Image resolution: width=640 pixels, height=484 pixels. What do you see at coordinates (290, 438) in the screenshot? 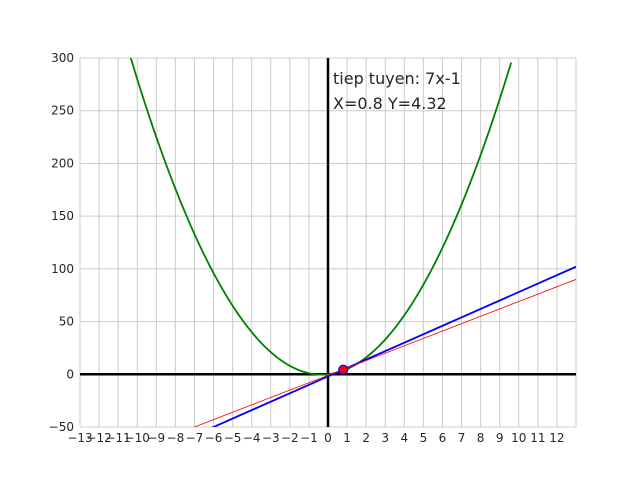
I see `x-tick-label: −2` at bounding box center [290, 438].